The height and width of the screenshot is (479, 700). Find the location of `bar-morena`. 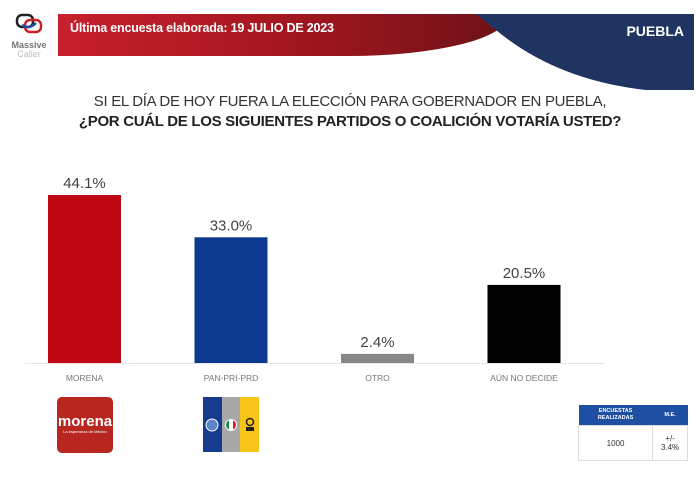

bar-morena is located at coordinates (84, 279).